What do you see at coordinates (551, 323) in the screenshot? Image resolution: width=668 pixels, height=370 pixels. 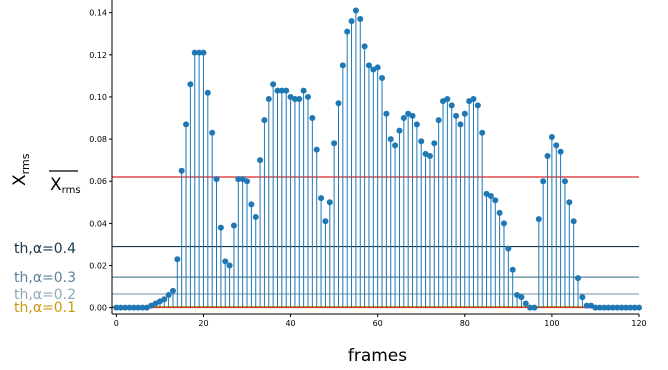 I see `x-tick-label: 100` at bounding box center [551, 323].